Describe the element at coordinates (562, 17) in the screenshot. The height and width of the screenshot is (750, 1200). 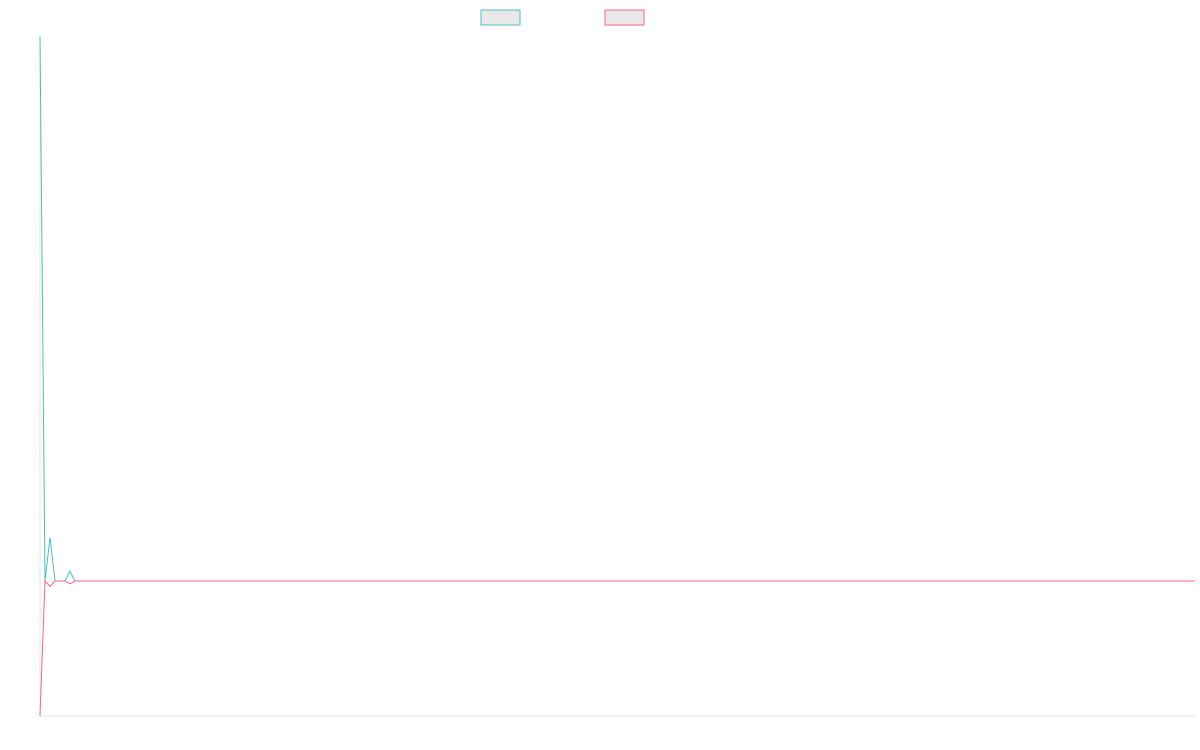
I see `legend` at that location.